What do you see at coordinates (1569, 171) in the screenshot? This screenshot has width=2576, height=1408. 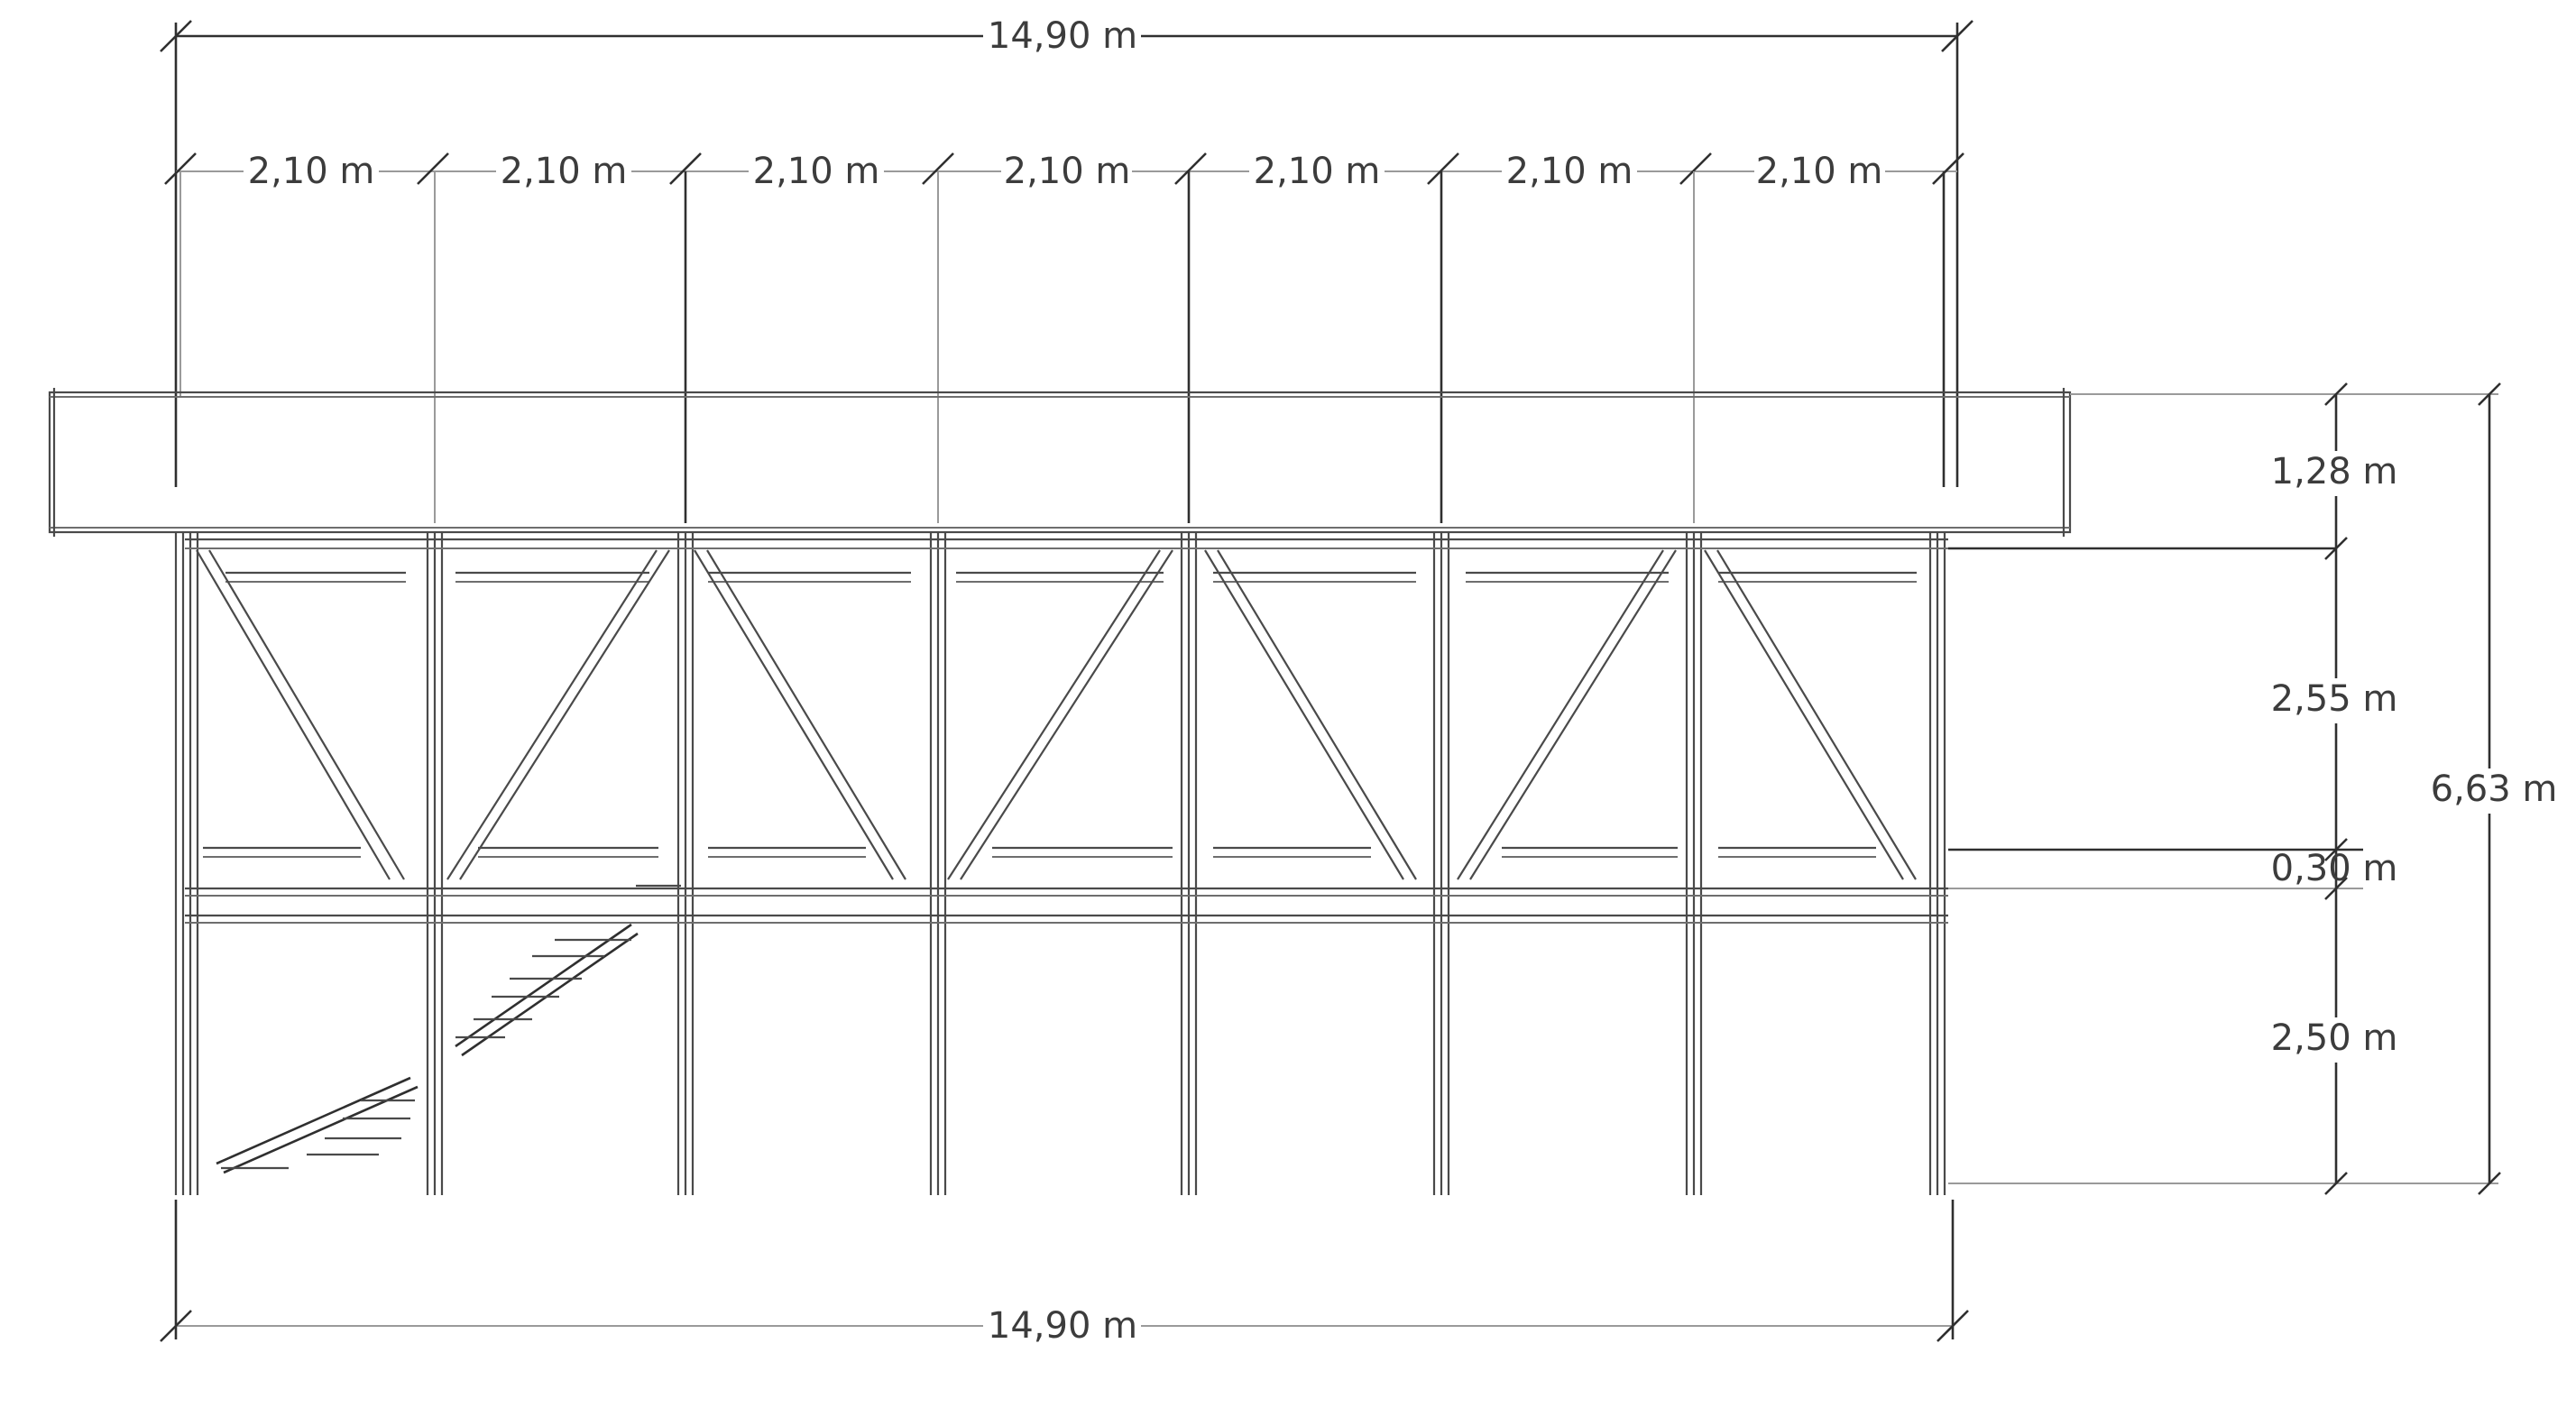 I see `bay-label-6: 2,10 m` at bounding box center [1569, 171].